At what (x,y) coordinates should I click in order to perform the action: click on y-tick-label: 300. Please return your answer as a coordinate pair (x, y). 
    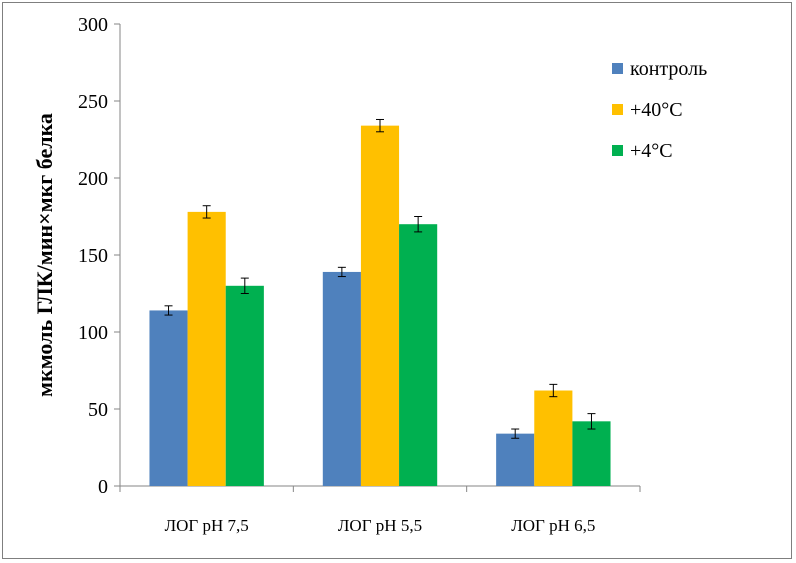
    Looking at the image, I should click on (93, 25).